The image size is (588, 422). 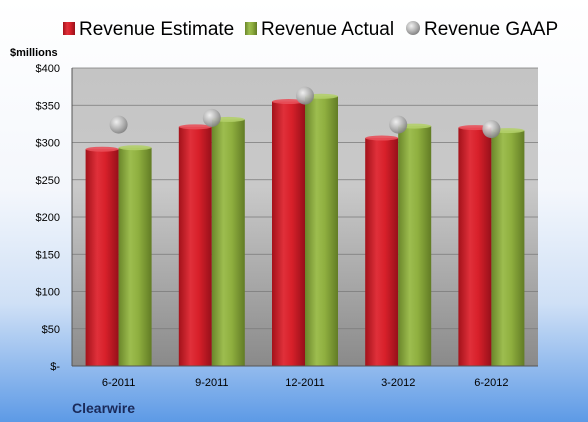 What do you see at coordinates (327, 29) in the screenshot?
I see `legend-label-actual: Revenue Actual` at bounding box center [327, 29].